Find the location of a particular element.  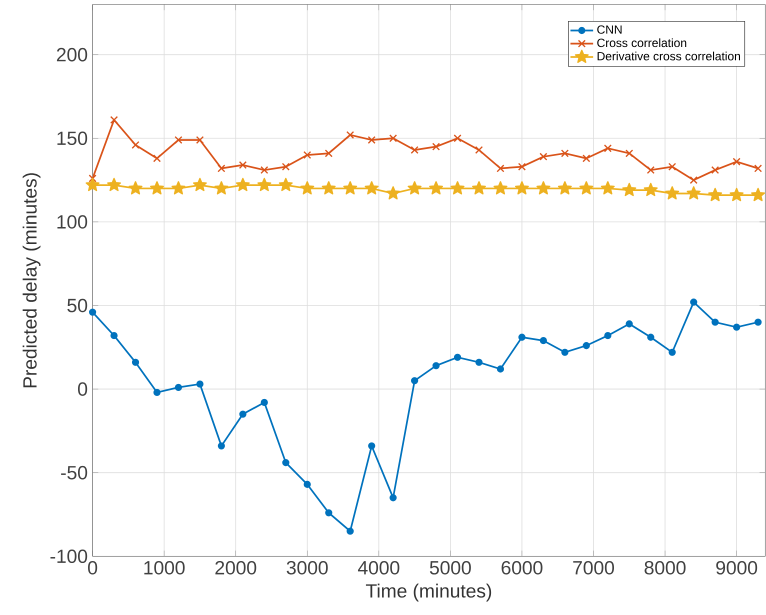

legend-label: Cross correlation is located at coordinates (641, 43).